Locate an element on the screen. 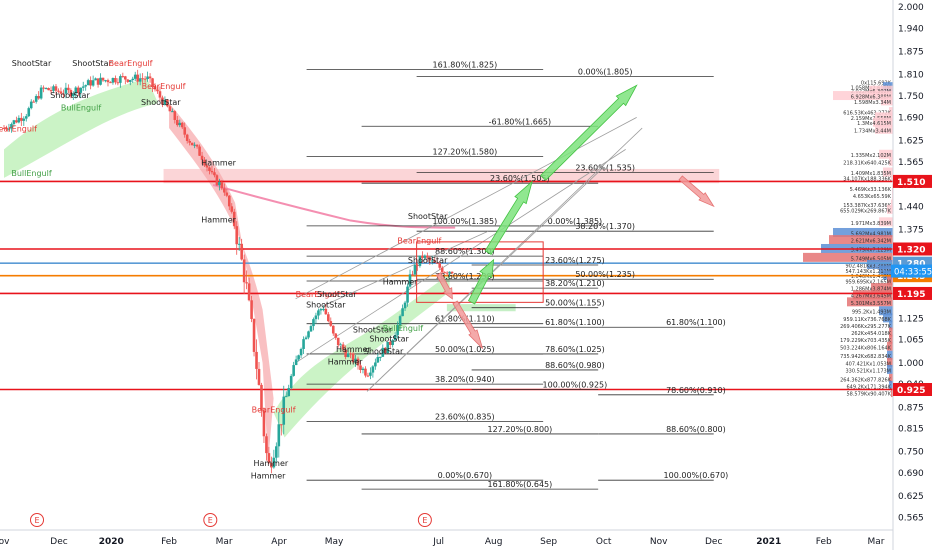 The image size is (932, 550). volume-label: 902.481Kx3.388M is located at coordinates (868, 267).